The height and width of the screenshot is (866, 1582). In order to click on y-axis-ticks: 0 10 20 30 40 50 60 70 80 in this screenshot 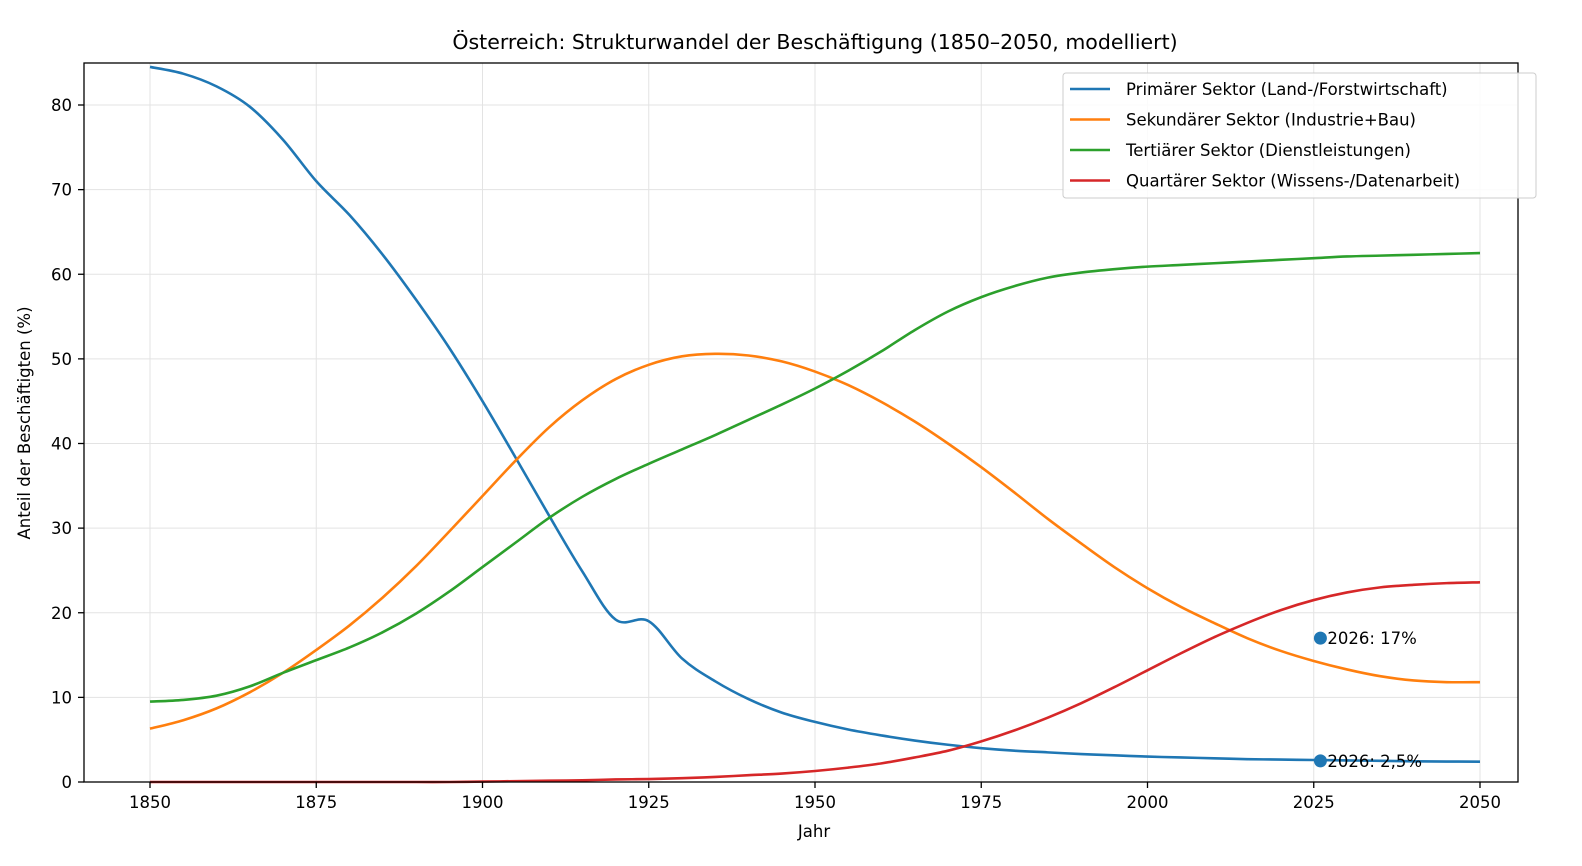, I will do `click(67, 444)`.